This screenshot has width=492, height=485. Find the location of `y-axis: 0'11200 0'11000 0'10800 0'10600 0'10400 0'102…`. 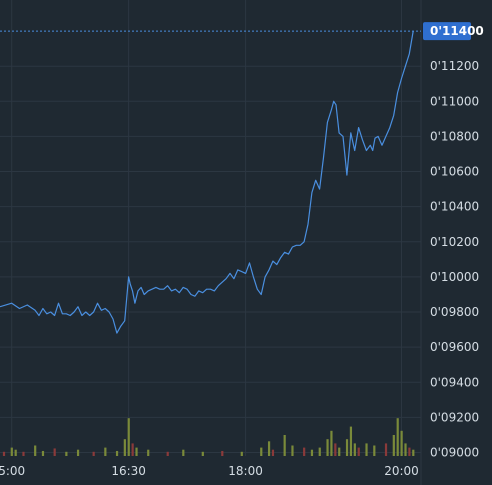

y-axis: 0'11200 0'11000 0'10800 0'10600 0'10400 0'102… is located at coordinates (454, 259).